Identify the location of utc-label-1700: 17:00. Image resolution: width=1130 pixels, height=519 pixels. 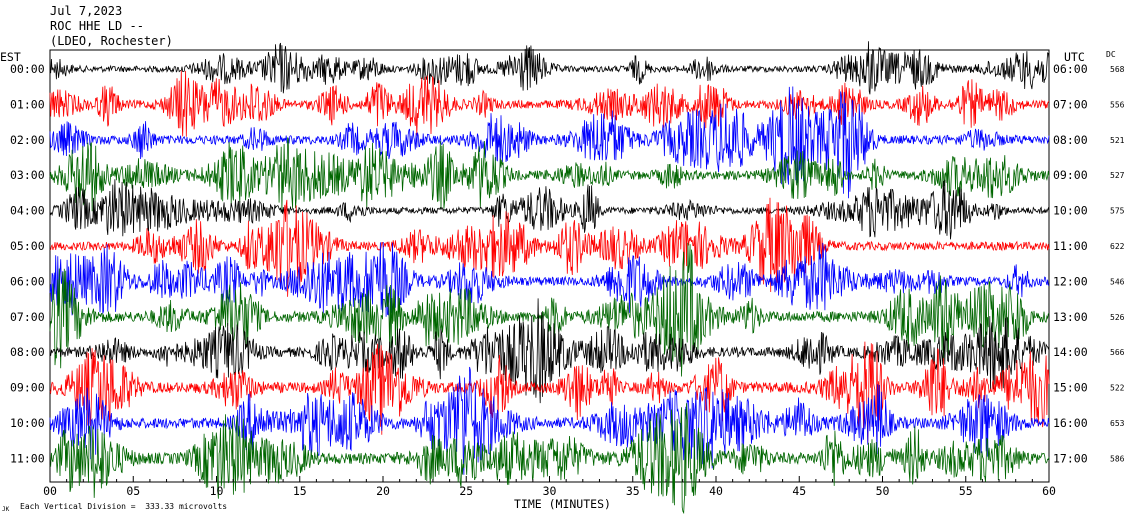
(1070, 458).